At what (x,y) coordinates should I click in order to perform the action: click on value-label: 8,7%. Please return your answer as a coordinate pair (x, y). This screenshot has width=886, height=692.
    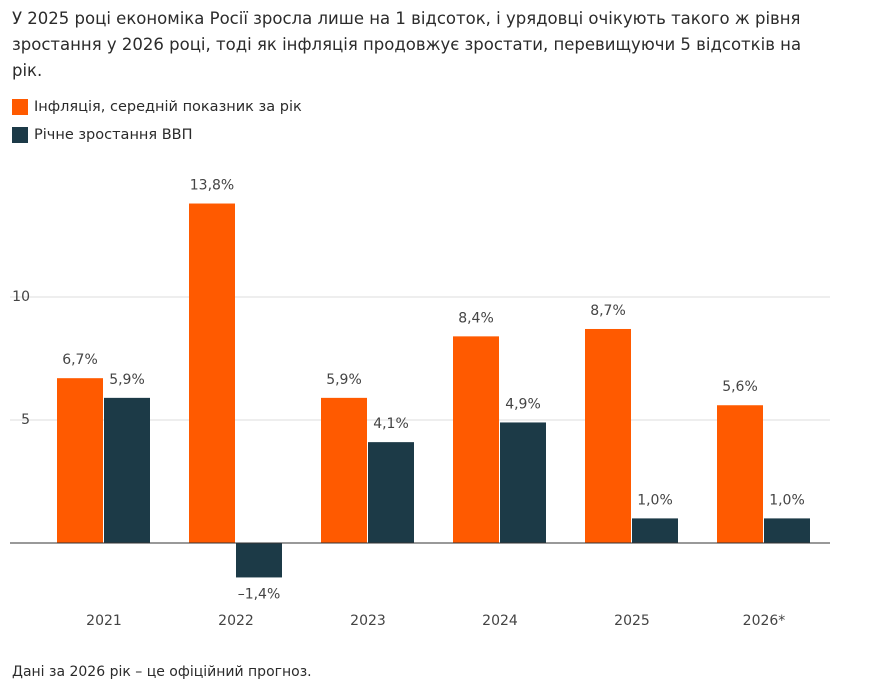
    Looking at the image, I should click on (608, 311).